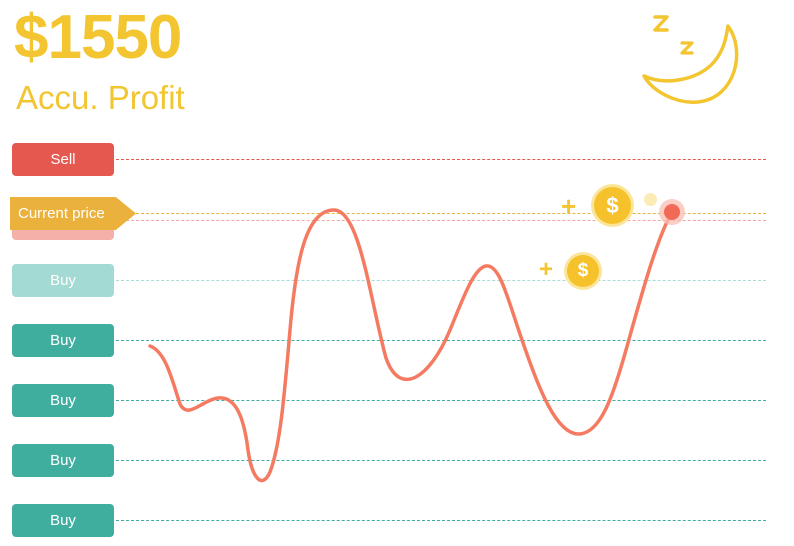 This screenshot has height=546, width=794. I want to click on current-price-line, so click(441, 213).